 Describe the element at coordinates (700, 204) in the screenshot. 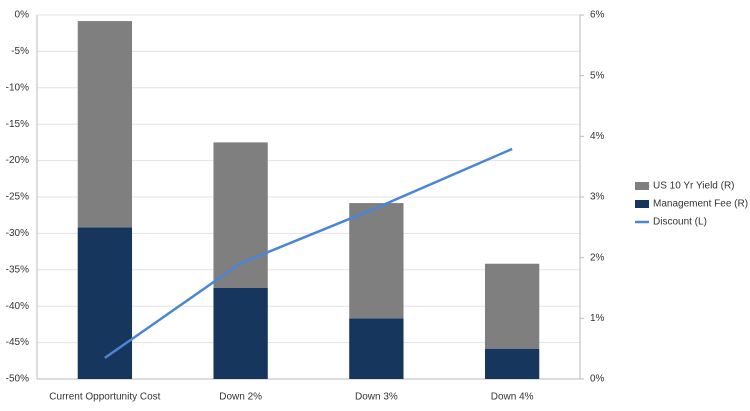

I see `legend-label: Management Fee (R)` at that location.